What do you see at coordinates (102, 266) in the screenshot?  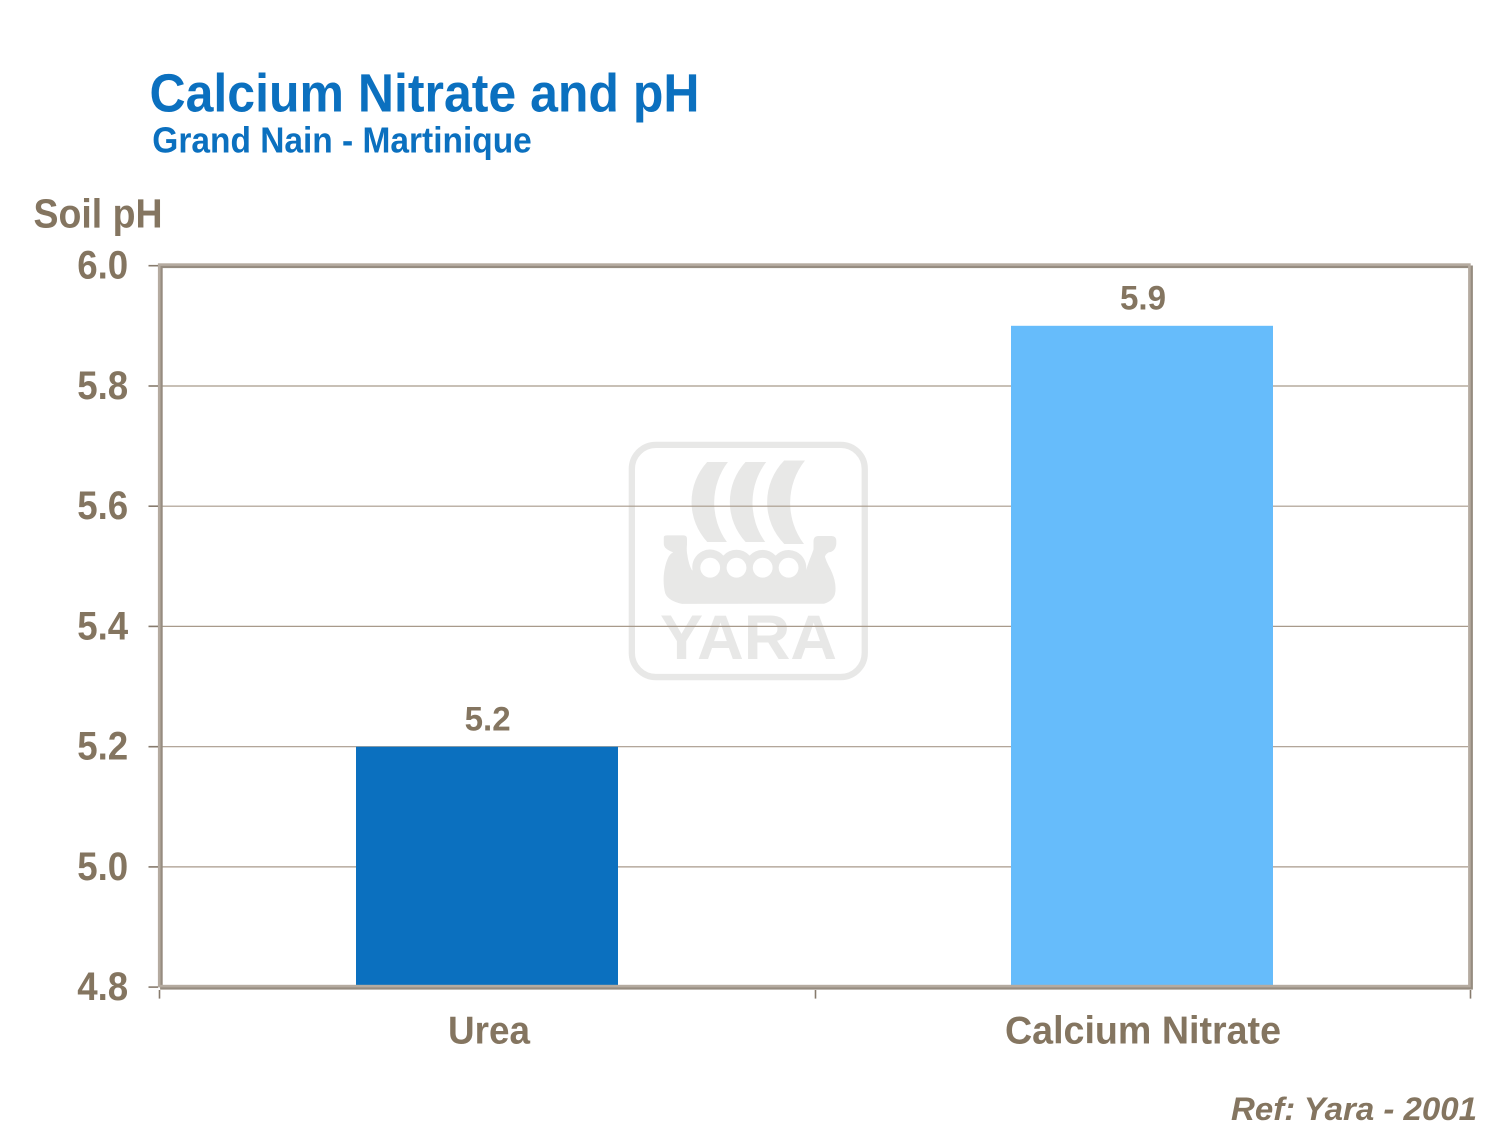 I see `svg-text: 6.0` at bounding box center [102, 266].